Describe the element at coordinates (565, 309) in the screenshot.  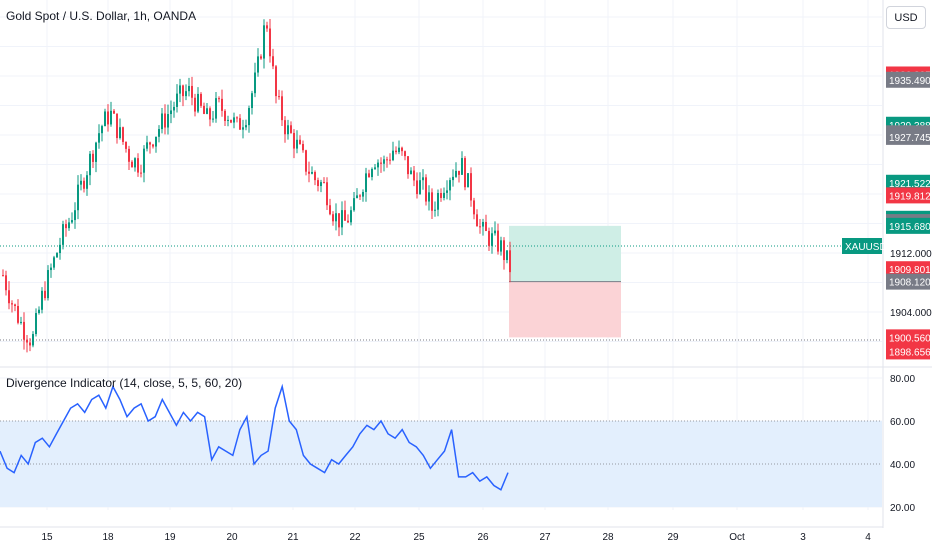
I see `loss-zone` at that location.